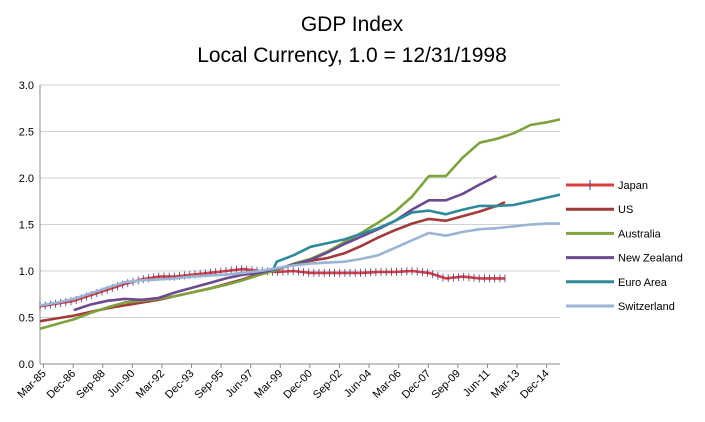 This screenshot has width=705, height=422. I want to click on x-tick-label: Jun-90, so click(121, 384).